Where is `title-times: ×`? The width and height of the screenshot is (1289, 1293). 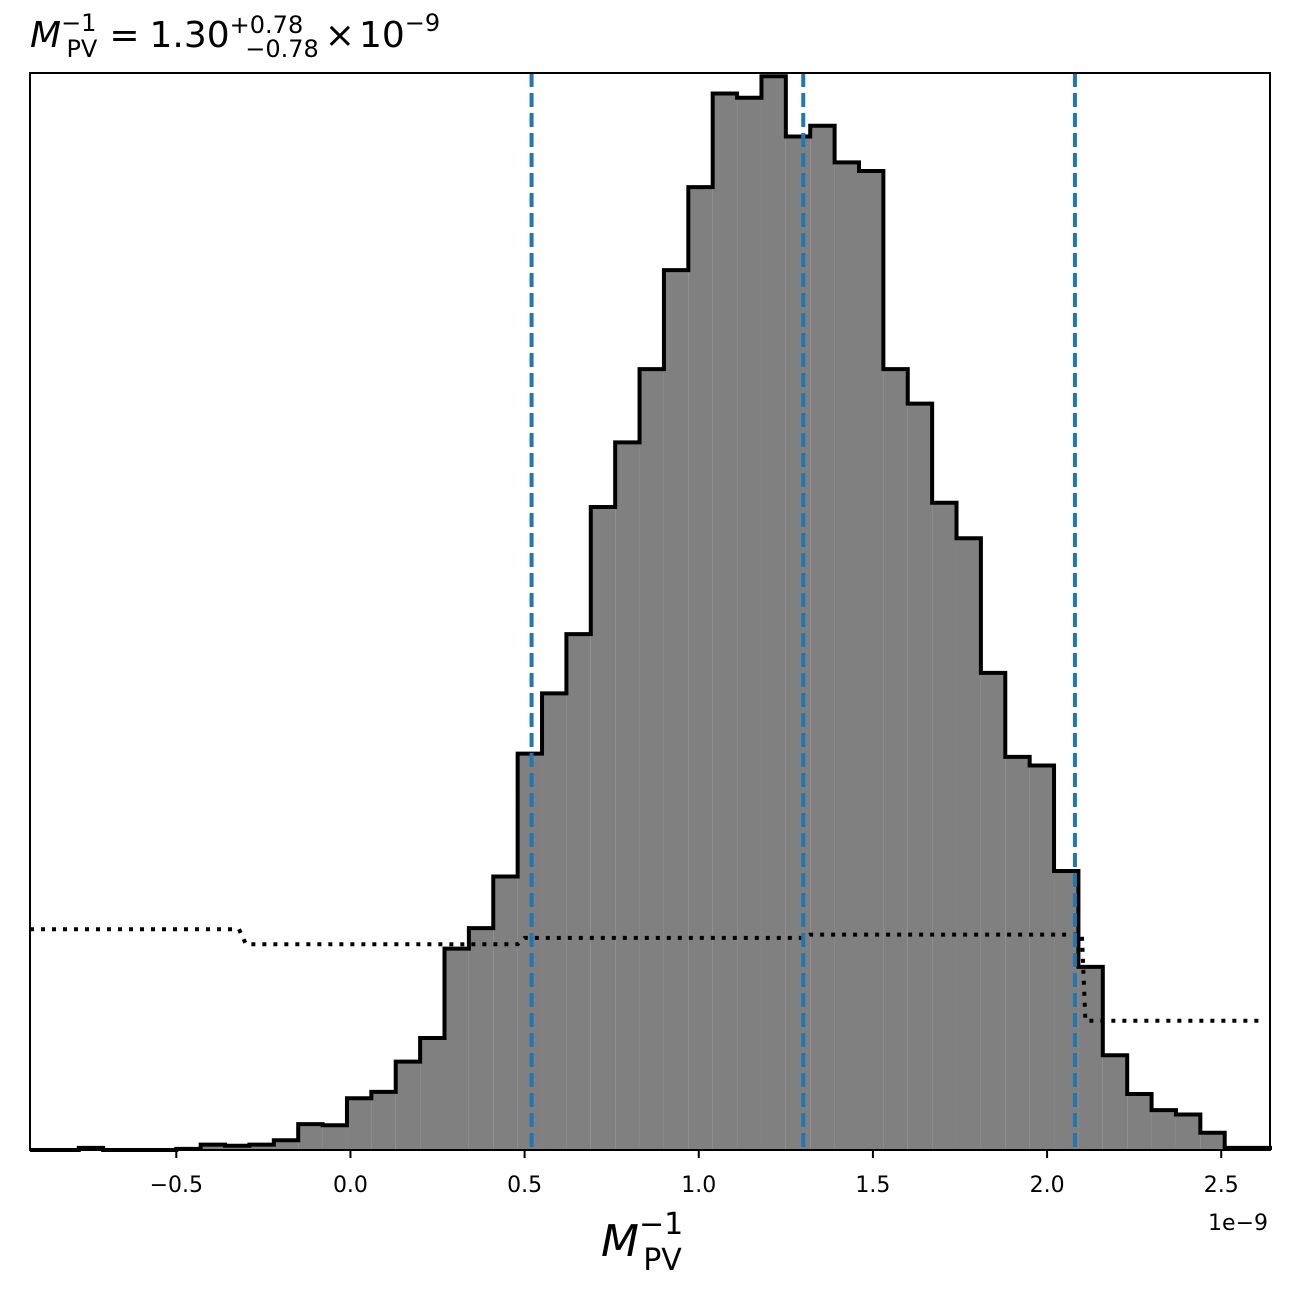 title-times: × is located at coordinates (340, 35).